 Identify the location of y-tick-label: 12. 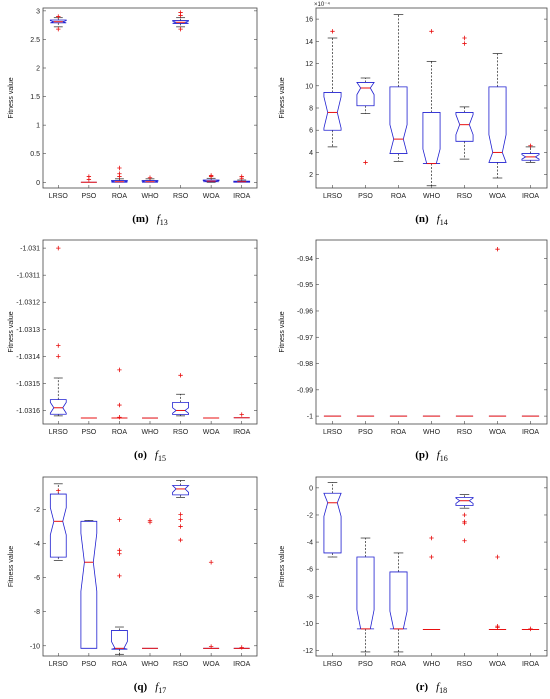
(309, 64).